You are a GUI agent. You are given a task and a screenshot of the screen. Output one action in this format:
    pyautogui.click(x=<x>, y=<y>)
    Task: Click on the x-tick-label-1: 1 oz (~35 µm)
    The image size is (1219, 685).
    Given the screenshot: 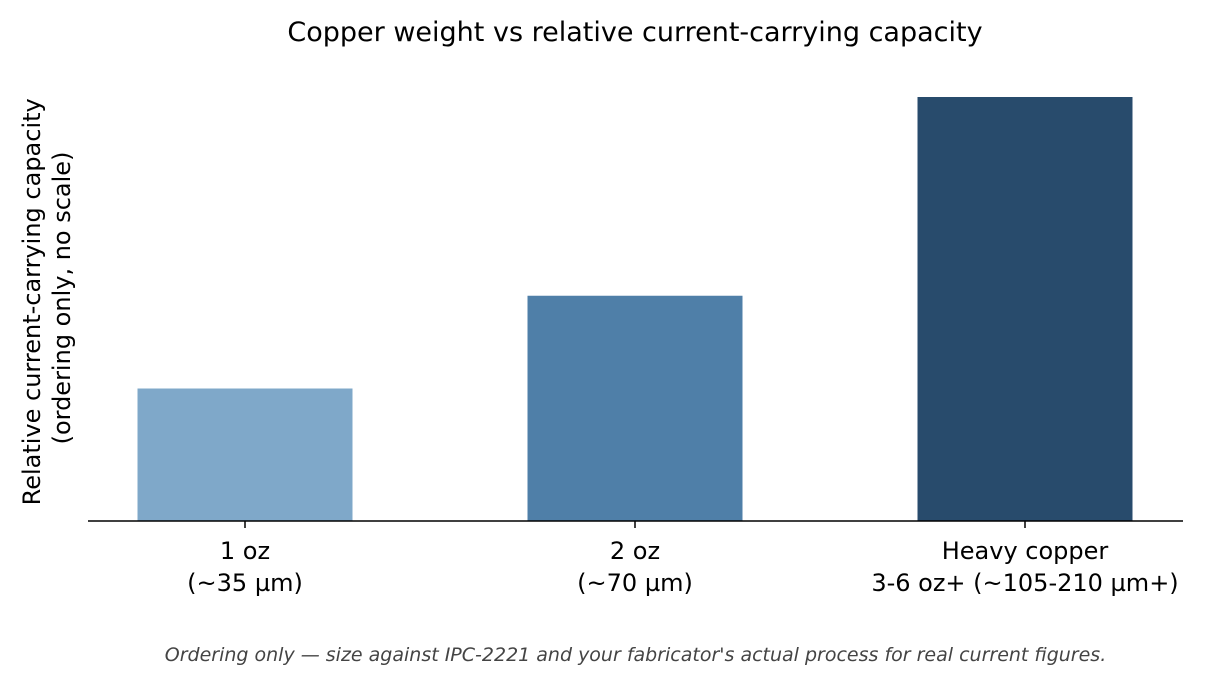 What is the action you would take?
    pyautogui.click(x=245, y=567)
    